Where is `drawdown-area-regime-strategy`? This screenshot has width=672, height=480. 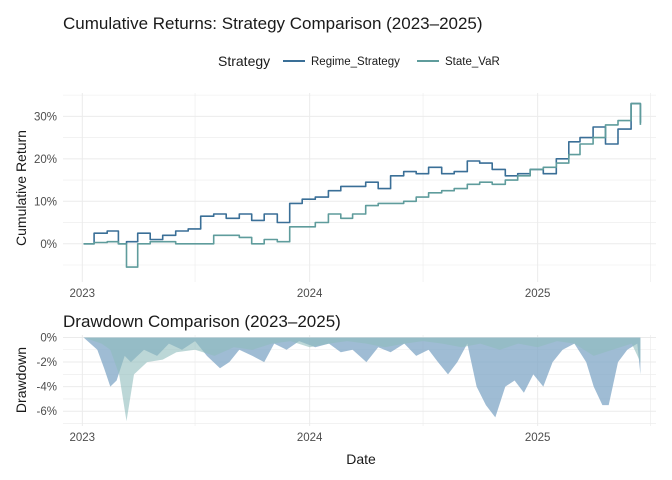
drawdown-area-regime-strategy is located at coordinates (362, 377).